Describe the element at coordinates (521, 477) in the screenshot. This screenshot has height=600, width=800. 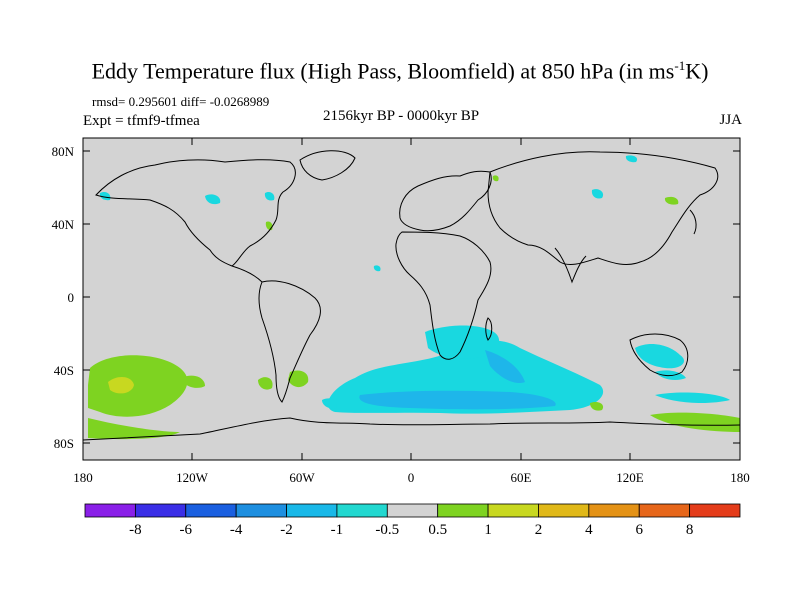
I see `lon-tick-label: 60E` at that location.